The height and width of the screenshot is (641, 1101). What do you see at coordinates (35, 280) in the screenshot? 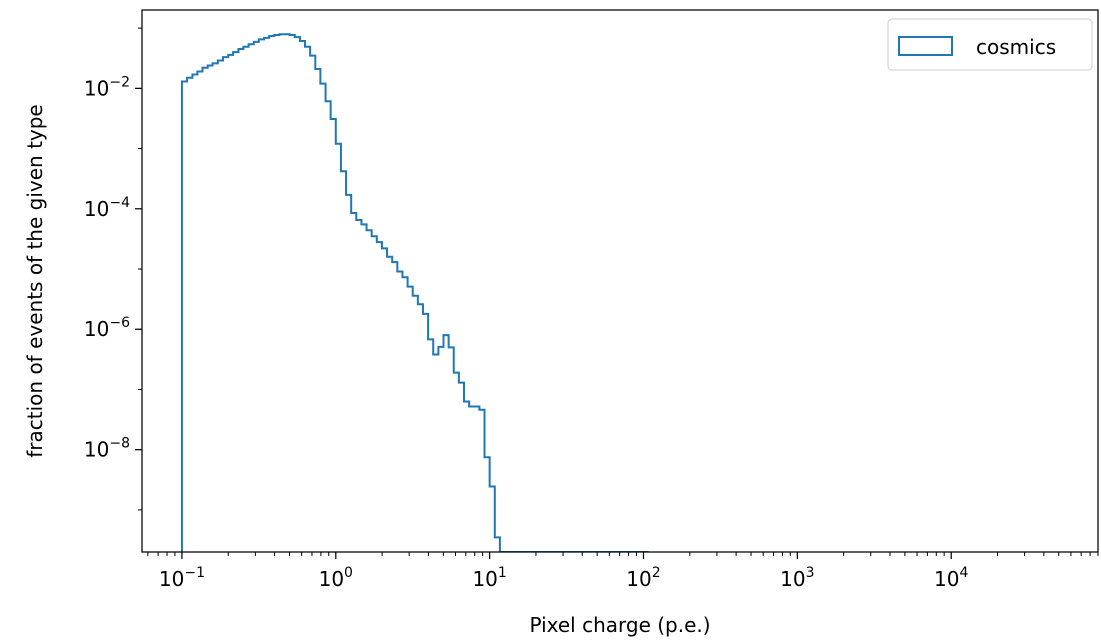
I see `y-axis-label: fraction of events of the given type` at bounding box center [35, 280].